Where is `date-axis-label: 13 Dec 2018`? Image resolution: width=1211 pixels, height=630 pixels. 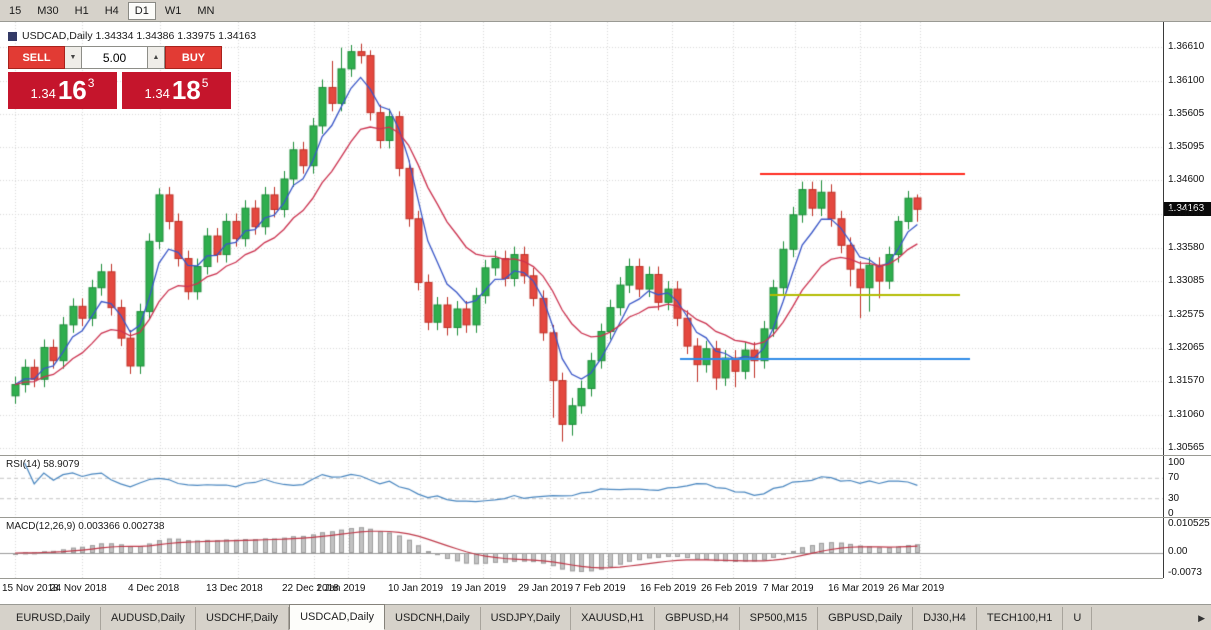
date-axis-label: 13 Dec 2018 is located at coordinates (234, 588).